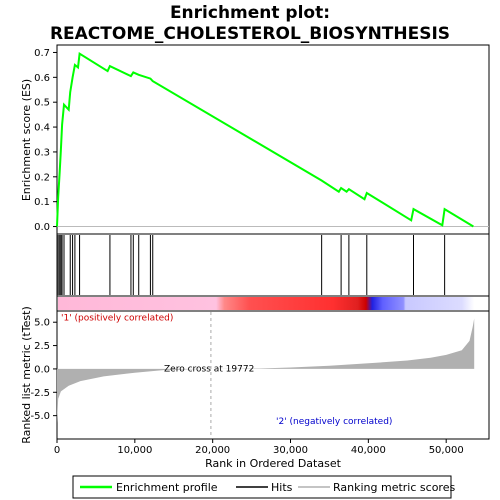 This screenshot has width=500, height=500. Describe the element at coordinates (290, 450) in the screenshot. I see `x-tick-label: 30,000` at that location.